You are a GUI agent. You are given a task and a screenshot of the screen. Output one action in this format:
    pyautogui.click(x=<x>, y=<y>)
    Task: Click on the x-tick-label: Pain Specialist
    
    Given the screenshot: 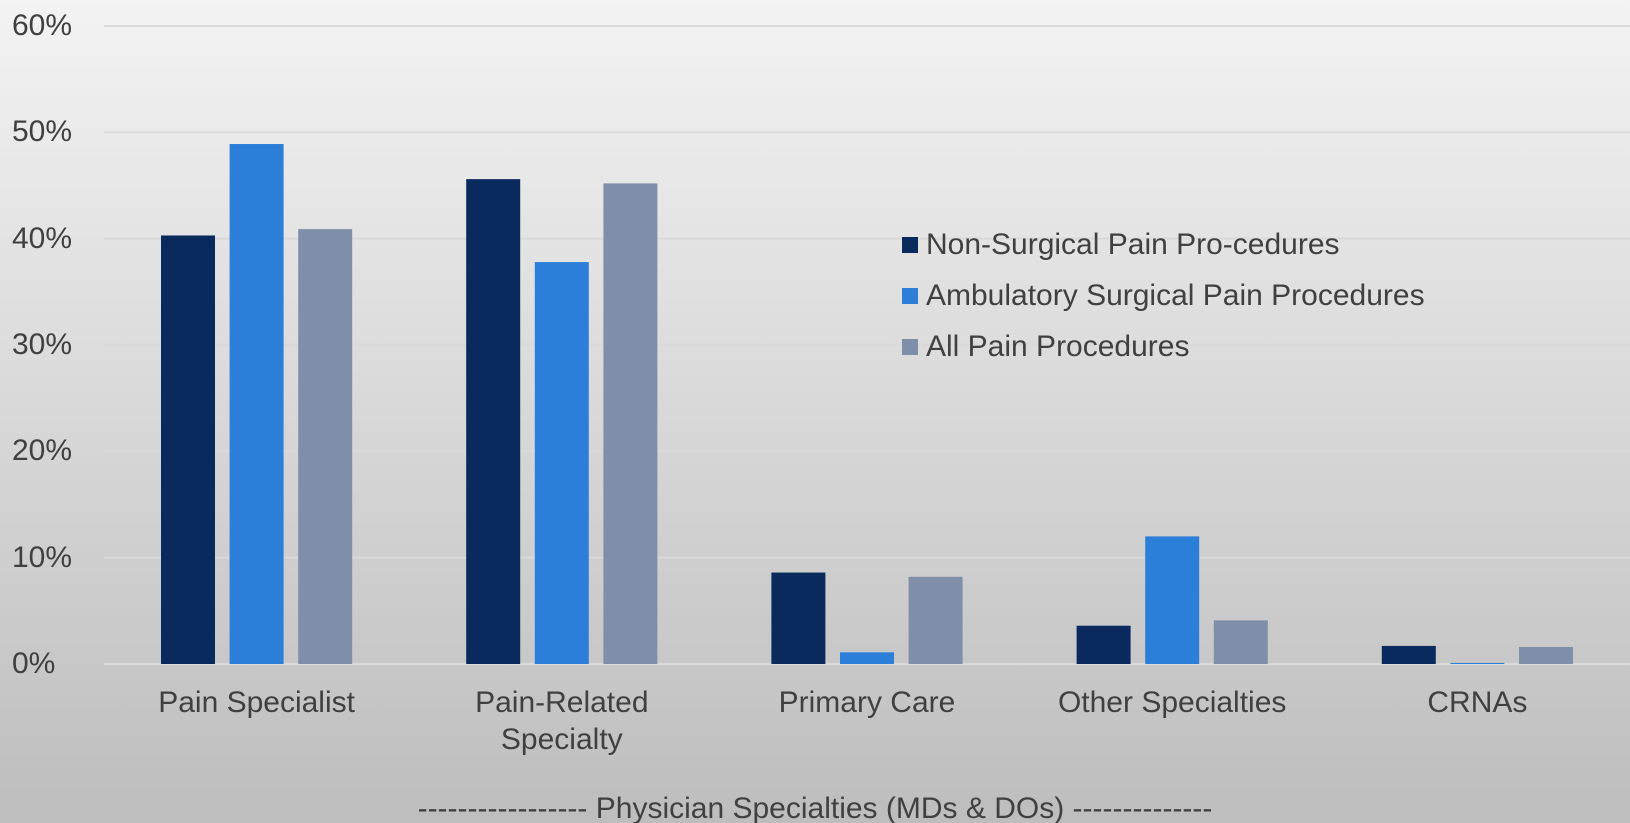 What is the action you would take?
    pyautogui.click(x=256, y=702)
    